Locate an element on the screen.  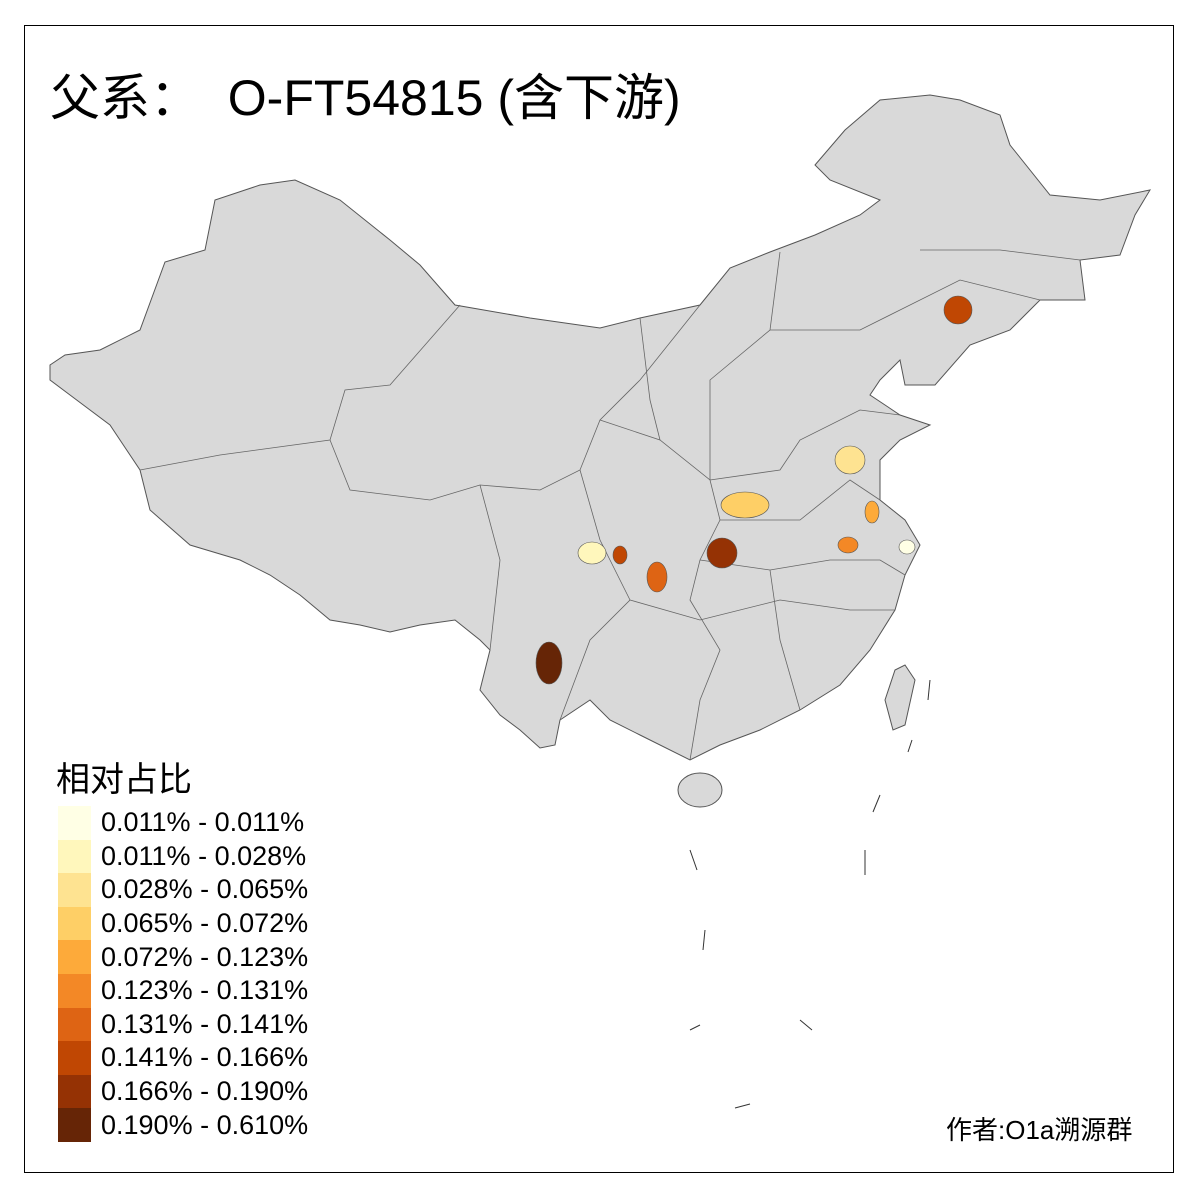
legend-item: 0.011% - 0.011% is located at coordinates (183, 823).